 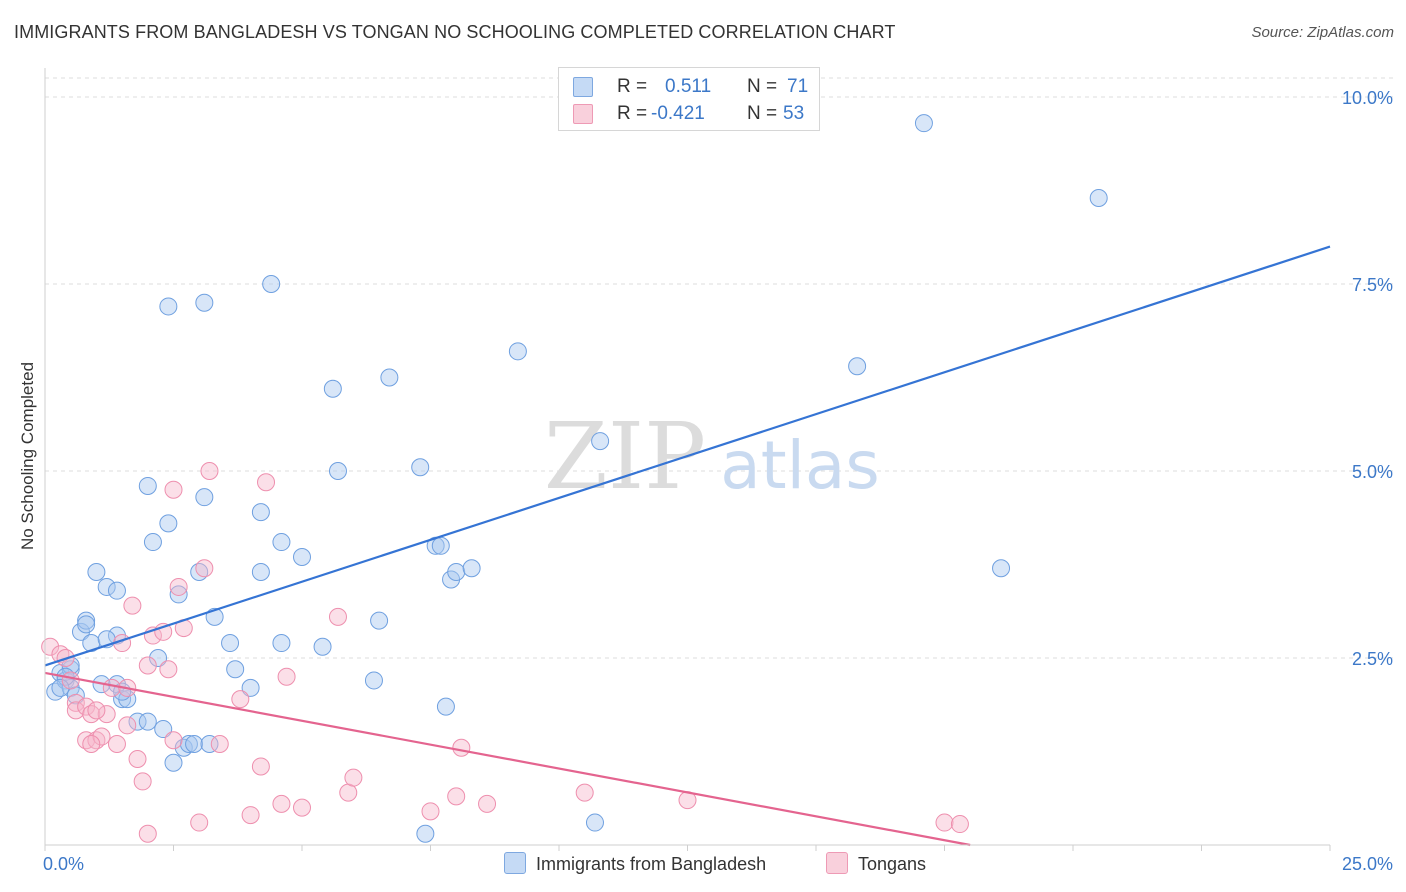 What do you see at coordinates (798, 86) in the screenshot?
I see `legend-n-value: 71` at bounding box center [798, 86].